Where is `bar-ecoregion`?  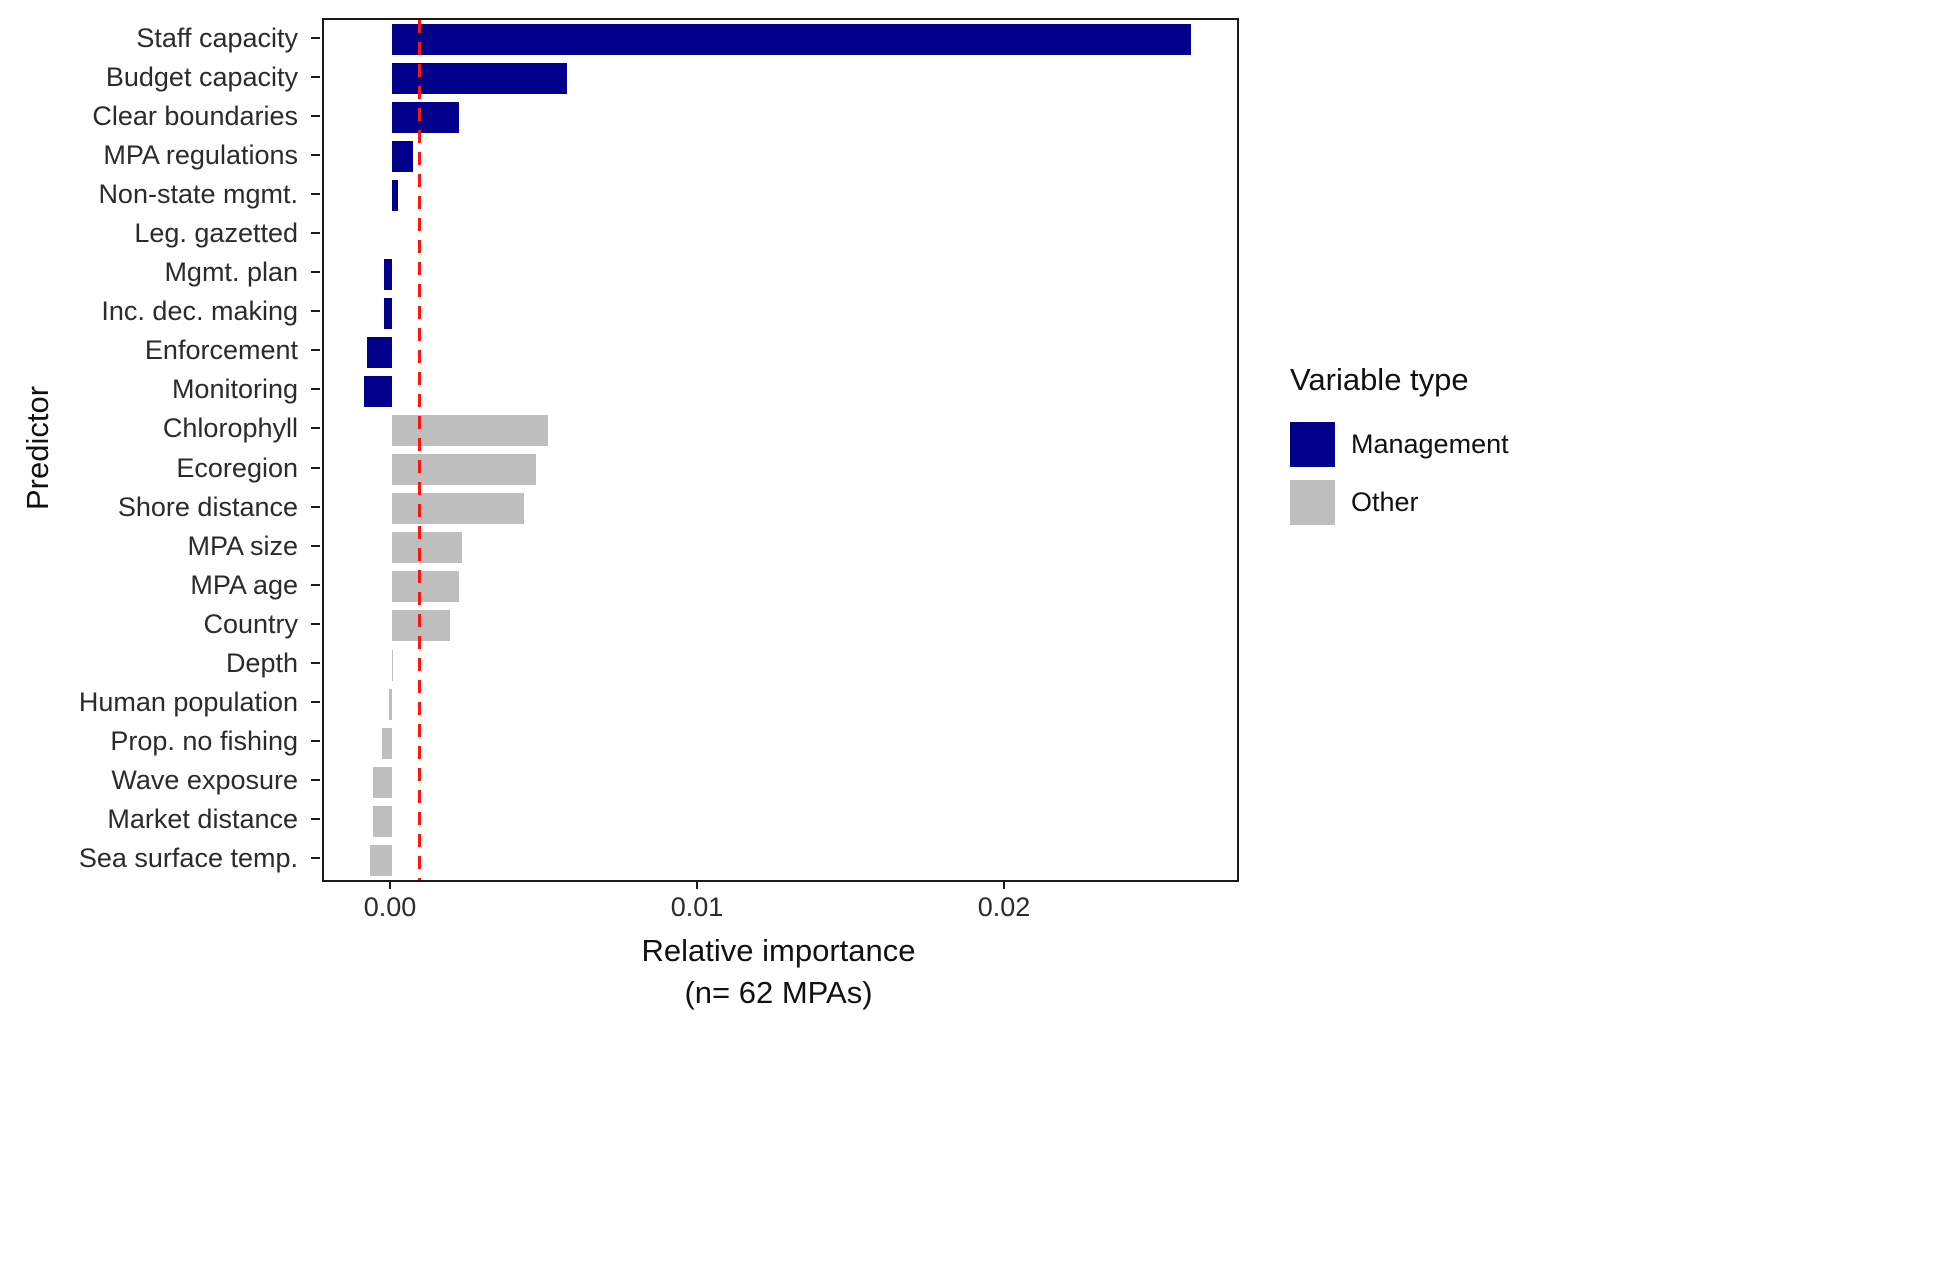
bar-ecoregion is located at coordinates (464, 469).